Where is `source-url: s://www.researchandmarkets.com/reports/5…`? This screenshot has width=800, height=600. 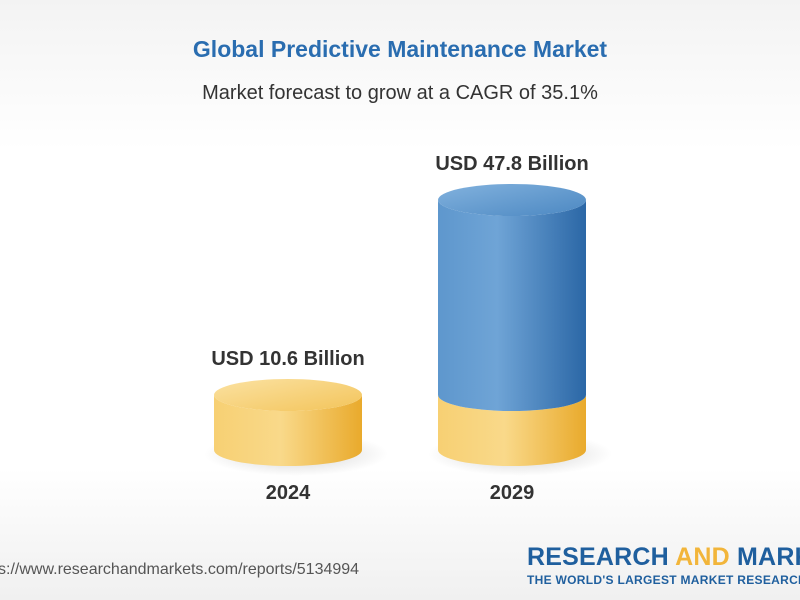 source-url: s://www.researchandmarkets.com/reports/5… is located at coordinates (180, 569).